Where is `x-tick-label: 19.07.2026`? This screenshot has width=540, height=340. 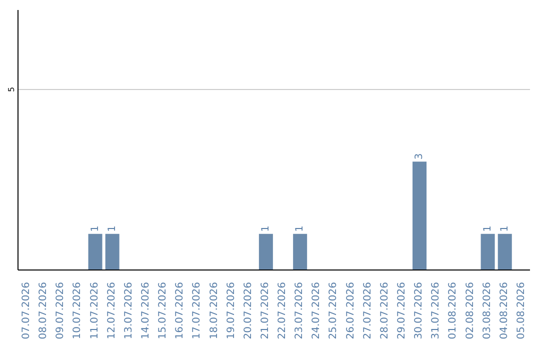 x-tick-label: 19.07.2026 is located at coordinates (231, 311).